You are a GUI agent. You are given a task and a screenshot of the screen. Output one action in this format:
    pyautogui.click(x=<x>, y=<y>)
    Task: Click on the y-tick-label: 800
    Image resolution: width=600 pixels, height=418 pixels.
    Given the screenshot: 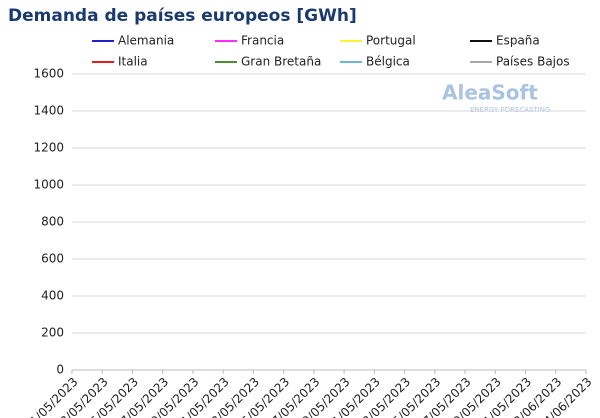 What is the action you would take?
    pyautogui.click(x=52, y=222)
    